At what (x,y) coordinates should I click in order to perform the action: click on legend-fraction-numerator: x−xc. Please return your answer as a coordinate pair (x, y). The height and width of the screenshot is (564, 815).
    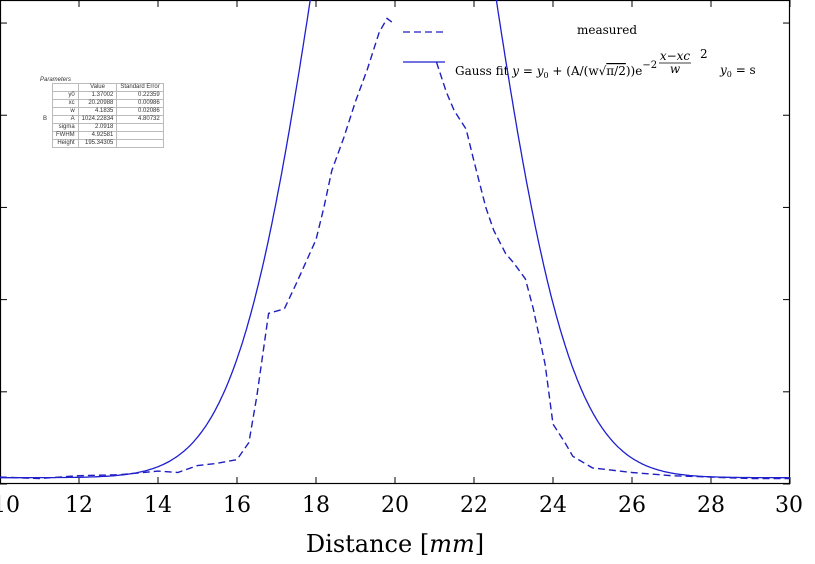
    Looking at the image, I should click on (675, 56).